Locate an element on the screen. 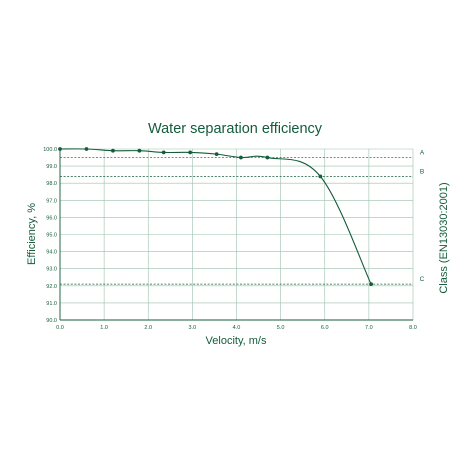 The height and width of the screenshot is (470, 470). x-tick-label: 2.0 is located at coordinates (148, 328).